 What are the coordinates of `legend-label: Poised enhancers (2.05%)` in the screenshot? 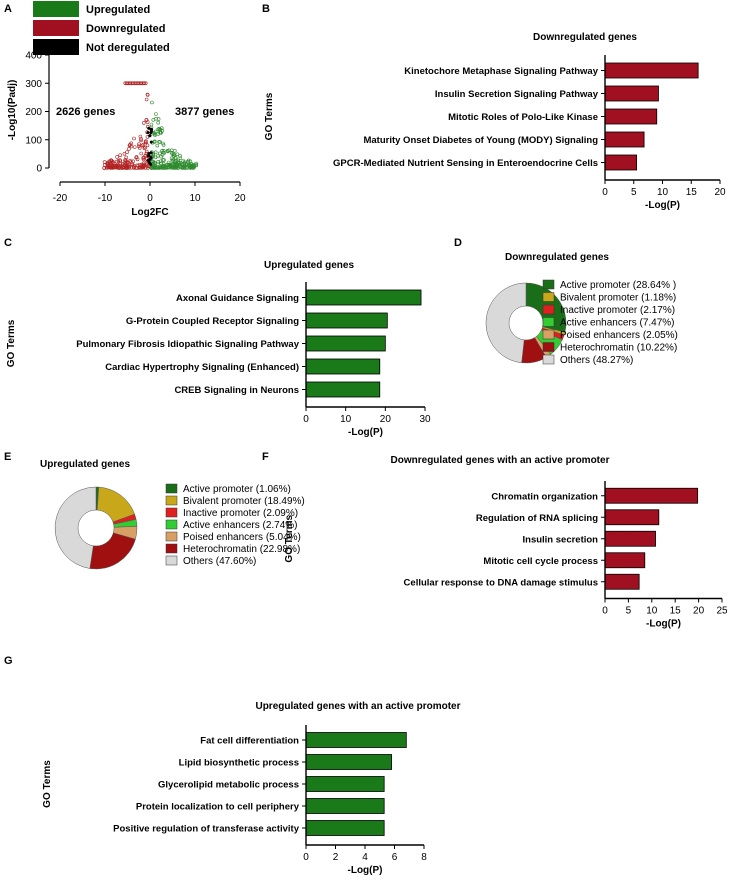 It's located at (619, 335).